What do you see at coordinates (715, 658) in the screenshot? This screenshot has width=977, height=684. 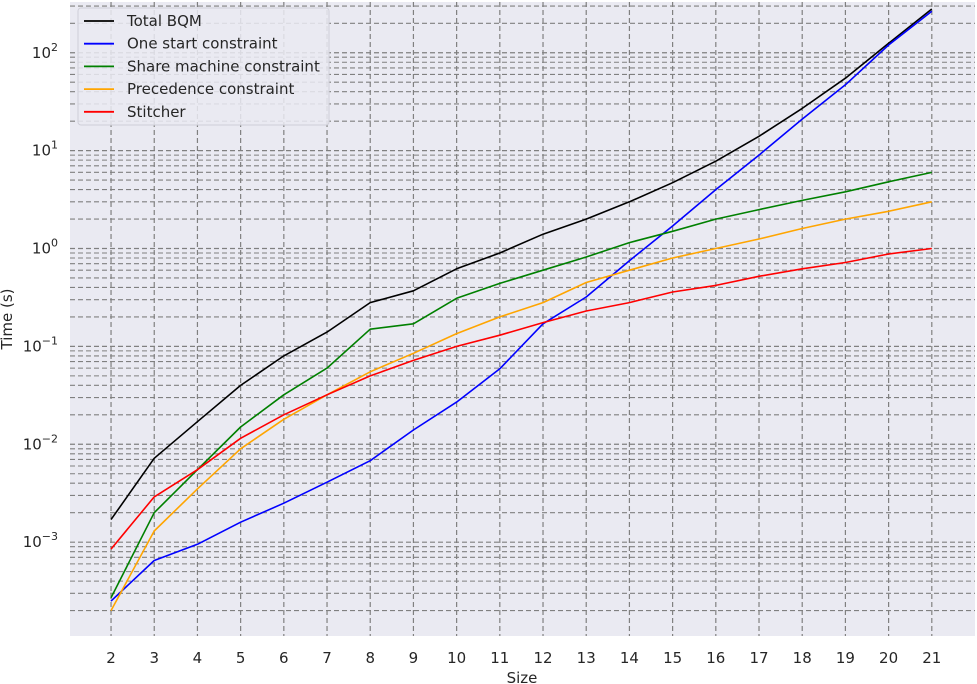 I see `x-tick-label: 16` at bounding box center [715, 658].